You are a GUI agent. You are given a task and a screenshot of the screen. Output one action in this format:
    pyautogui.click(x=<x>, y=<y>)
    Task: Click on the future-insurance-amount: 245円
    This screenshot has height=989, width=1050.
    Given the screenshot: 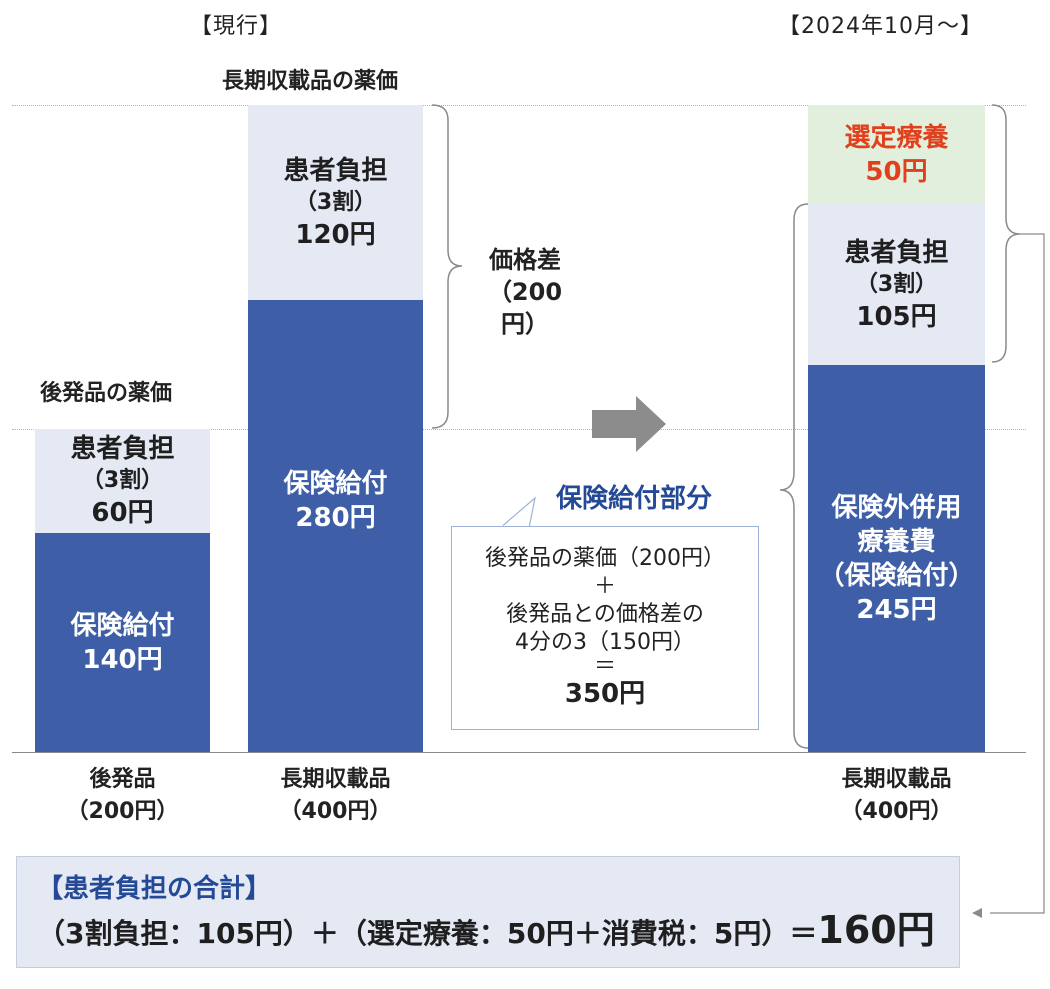 What is the action you would take?
    pyautogui.click(x=896, y=609)
    